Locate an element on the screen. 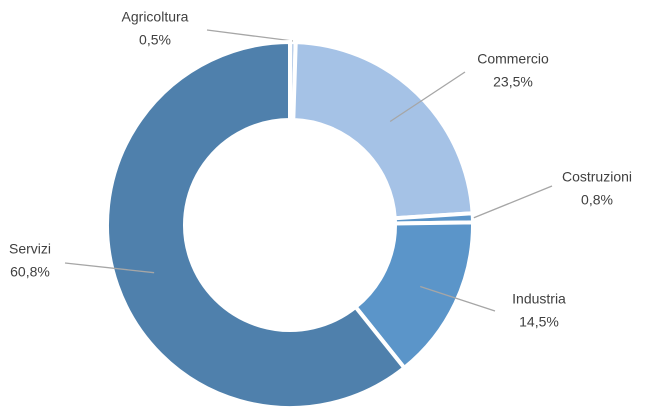 This screenshot has height=420, width=651. slice-value-label: 0,5% is located at coordinates (155, 40).